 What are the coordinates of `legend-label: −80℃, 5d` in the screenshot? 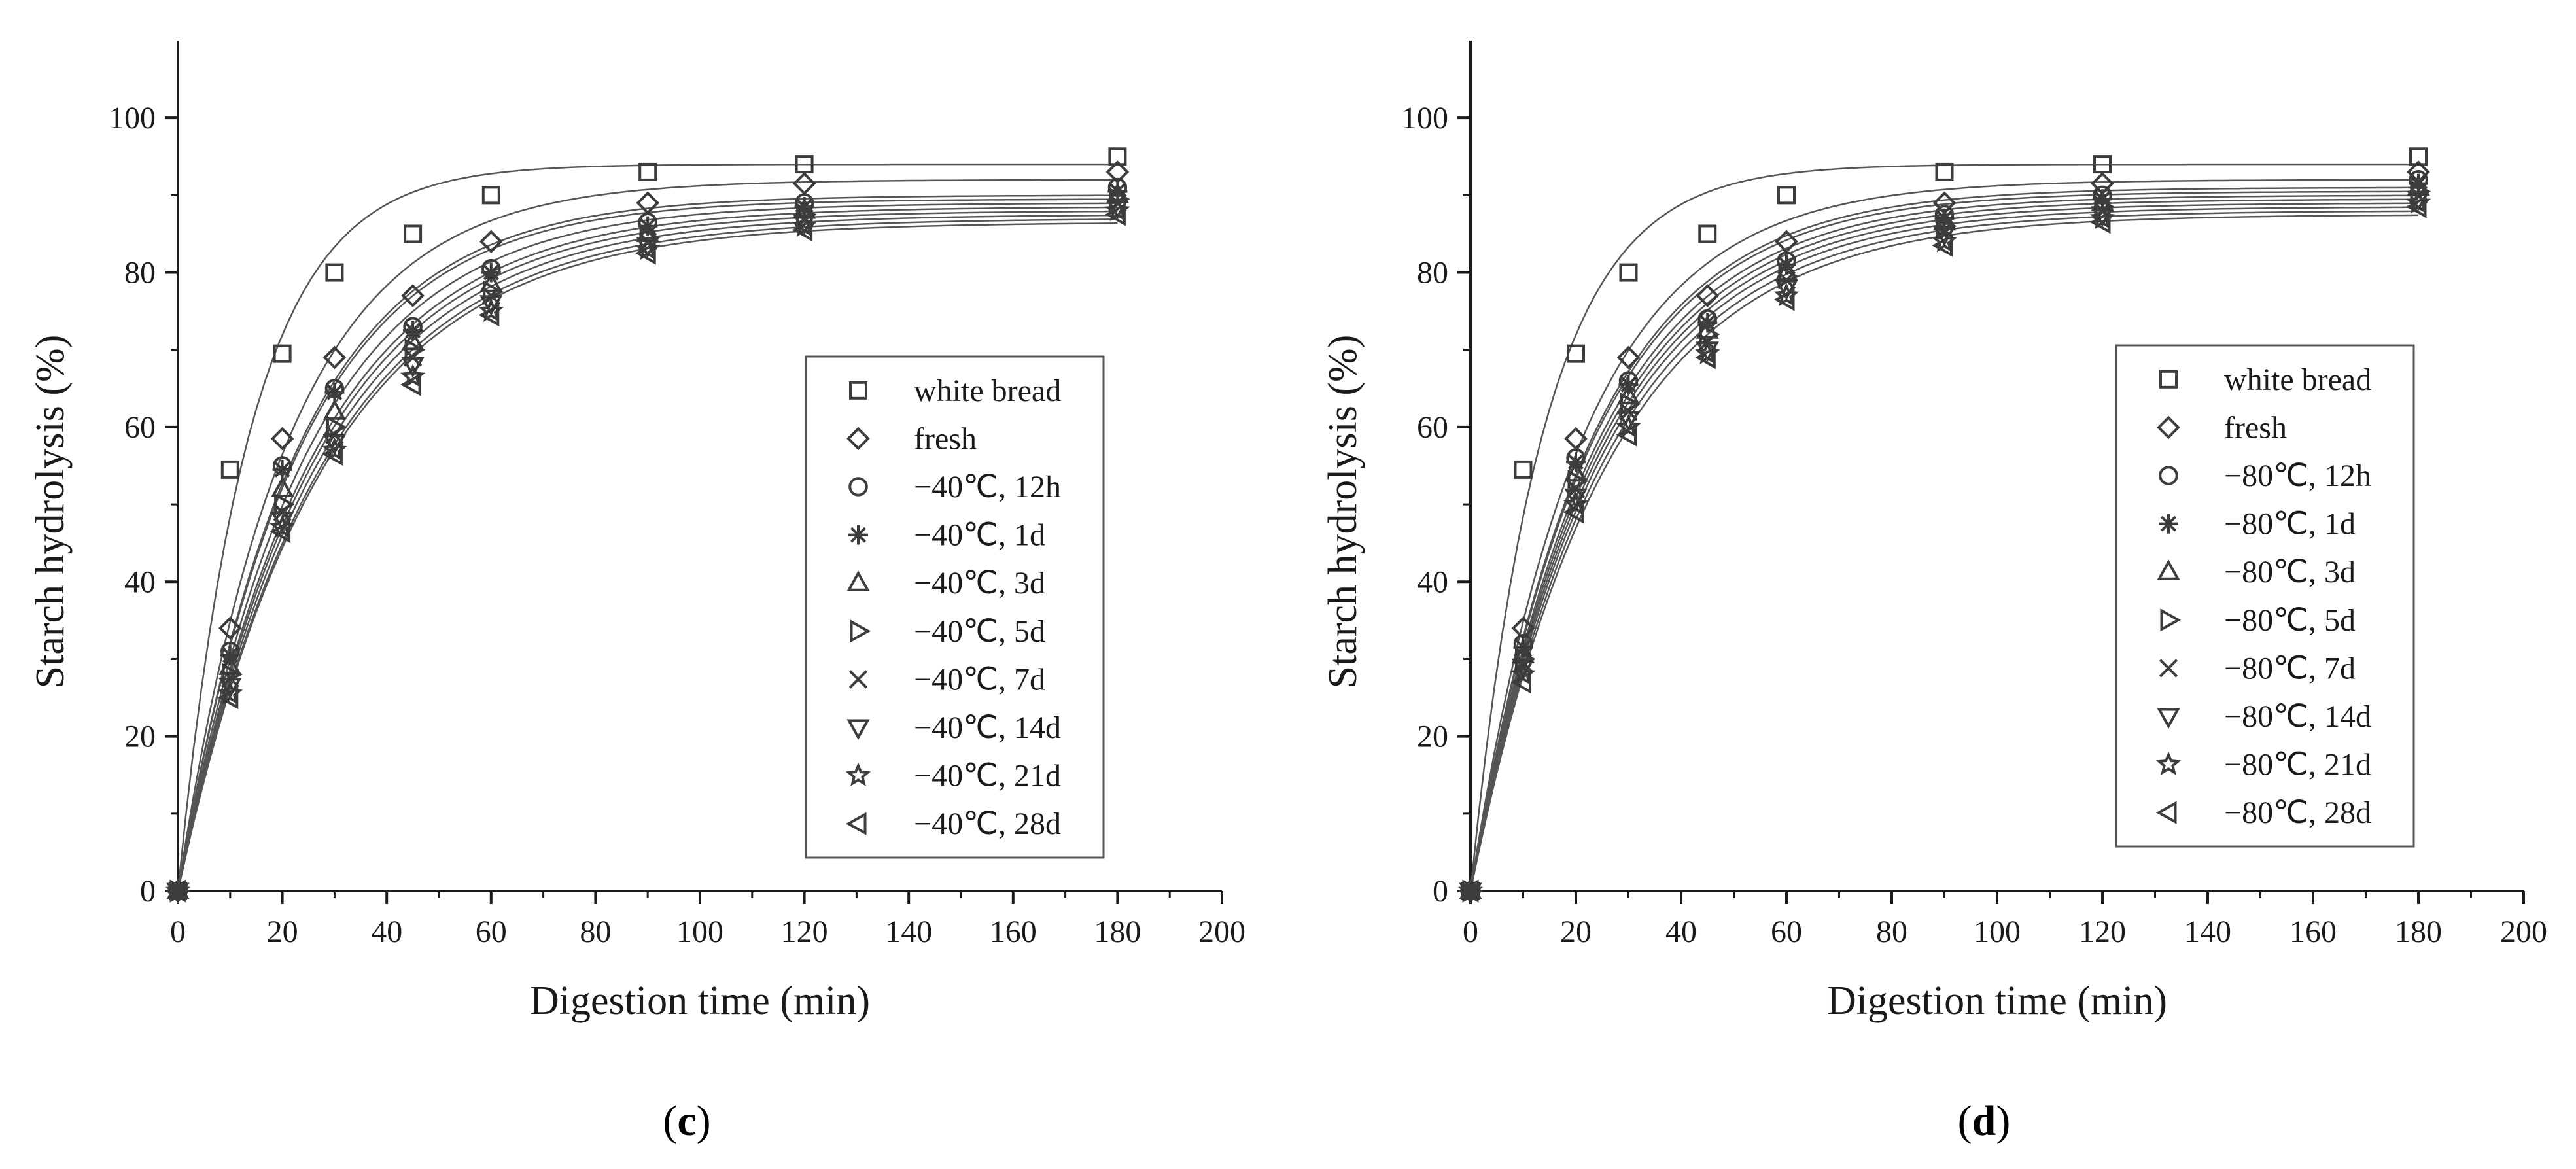 It's located at (2290, 621).